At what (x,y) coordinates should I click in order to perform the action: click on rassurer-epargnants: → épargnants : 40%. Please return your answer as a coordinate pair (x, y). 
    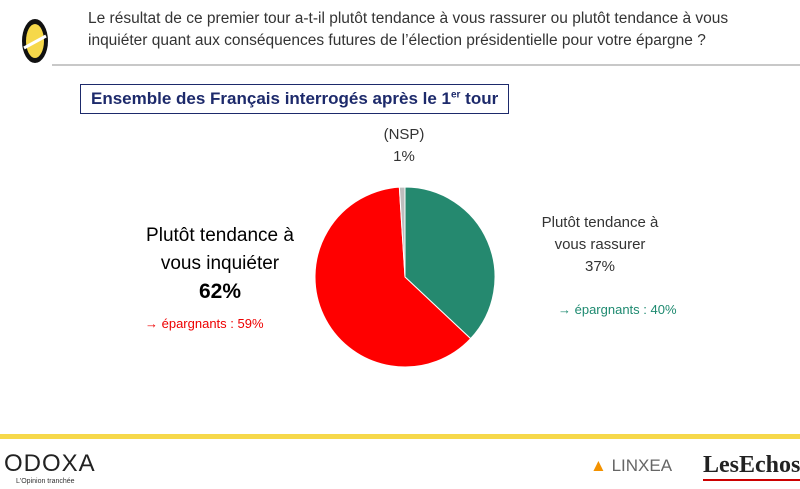
    Looking at the image, I should click on (617, 309).